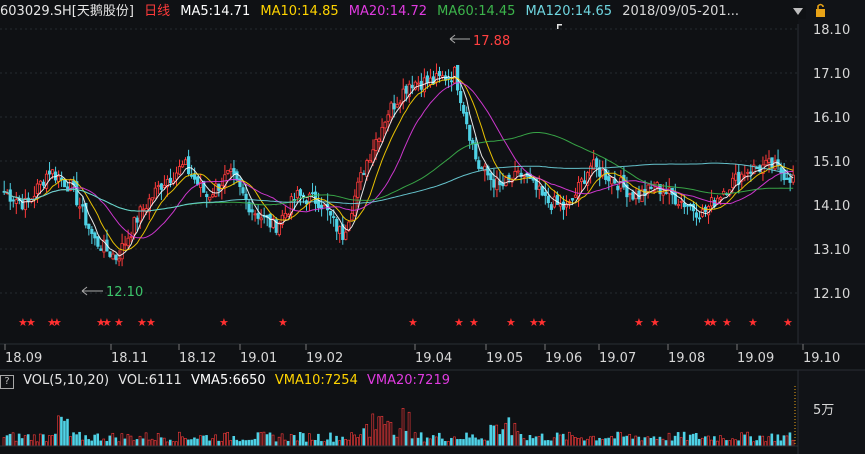 This screenshot has width=865, height=454. What do you see at coordinates (820, 10) in the screenshot?
I see `lock-icon` at bounding box center [820, 10].